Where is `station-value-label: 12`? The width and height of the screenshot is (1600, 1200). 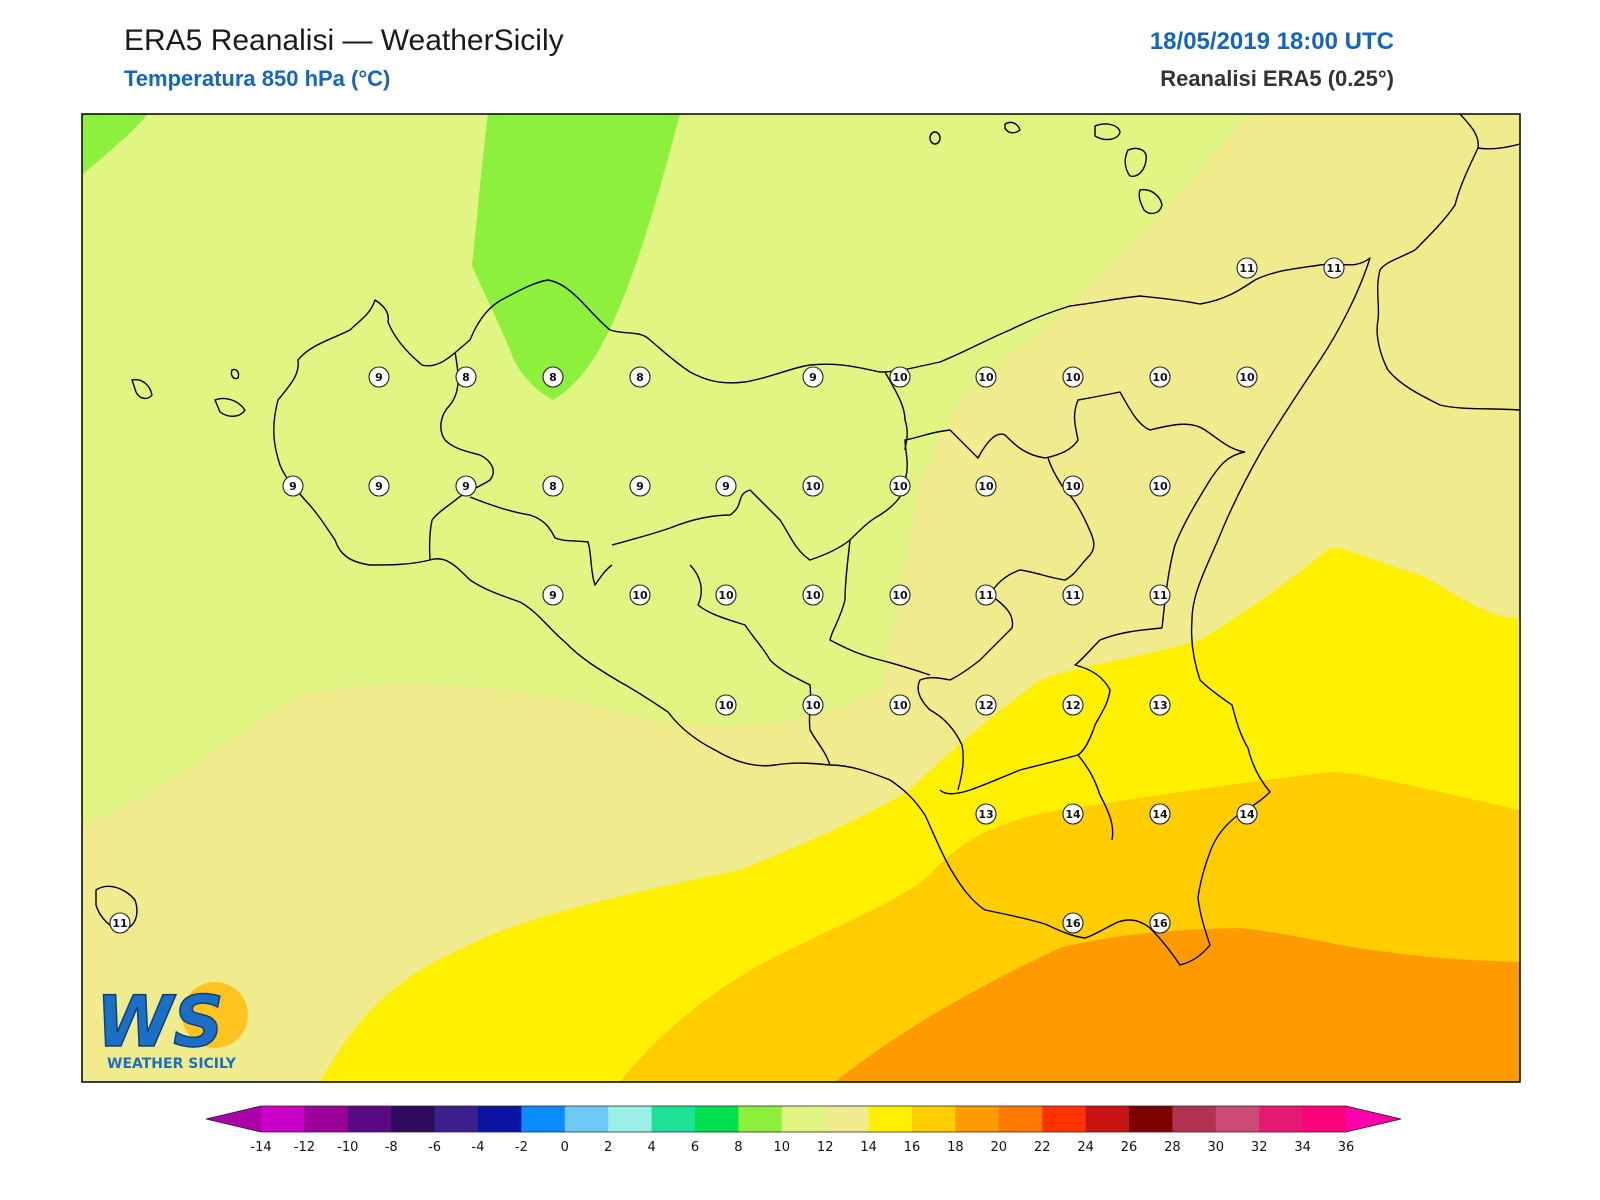
station-value-label: 12 is located at coordinates (1072, 705).